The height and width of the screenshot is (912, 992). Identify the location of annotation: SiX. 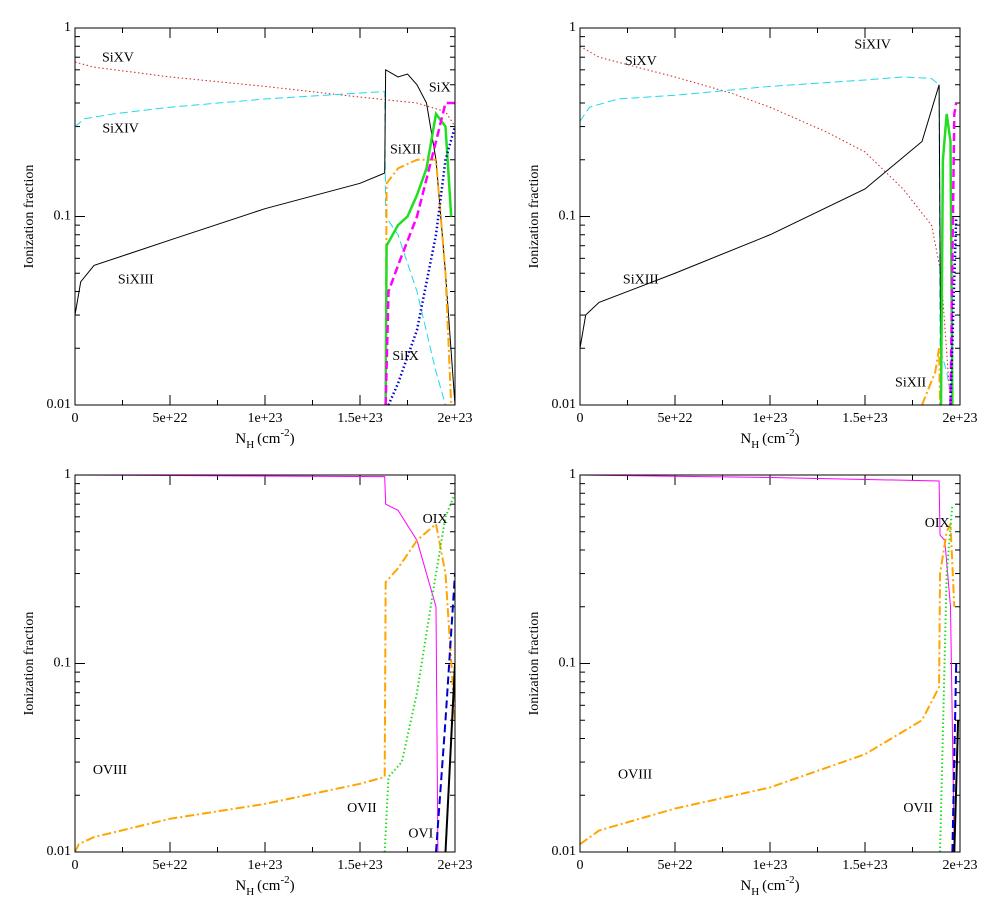
(440, 87).